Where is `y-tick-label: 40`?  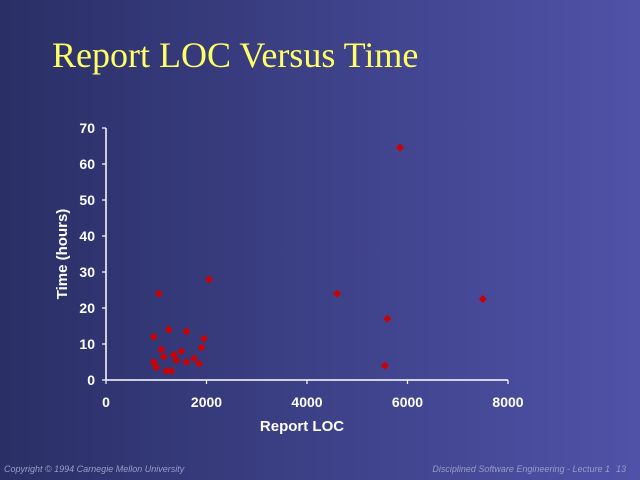 y-tick-label: 40 is located at coordinates (87, 236).